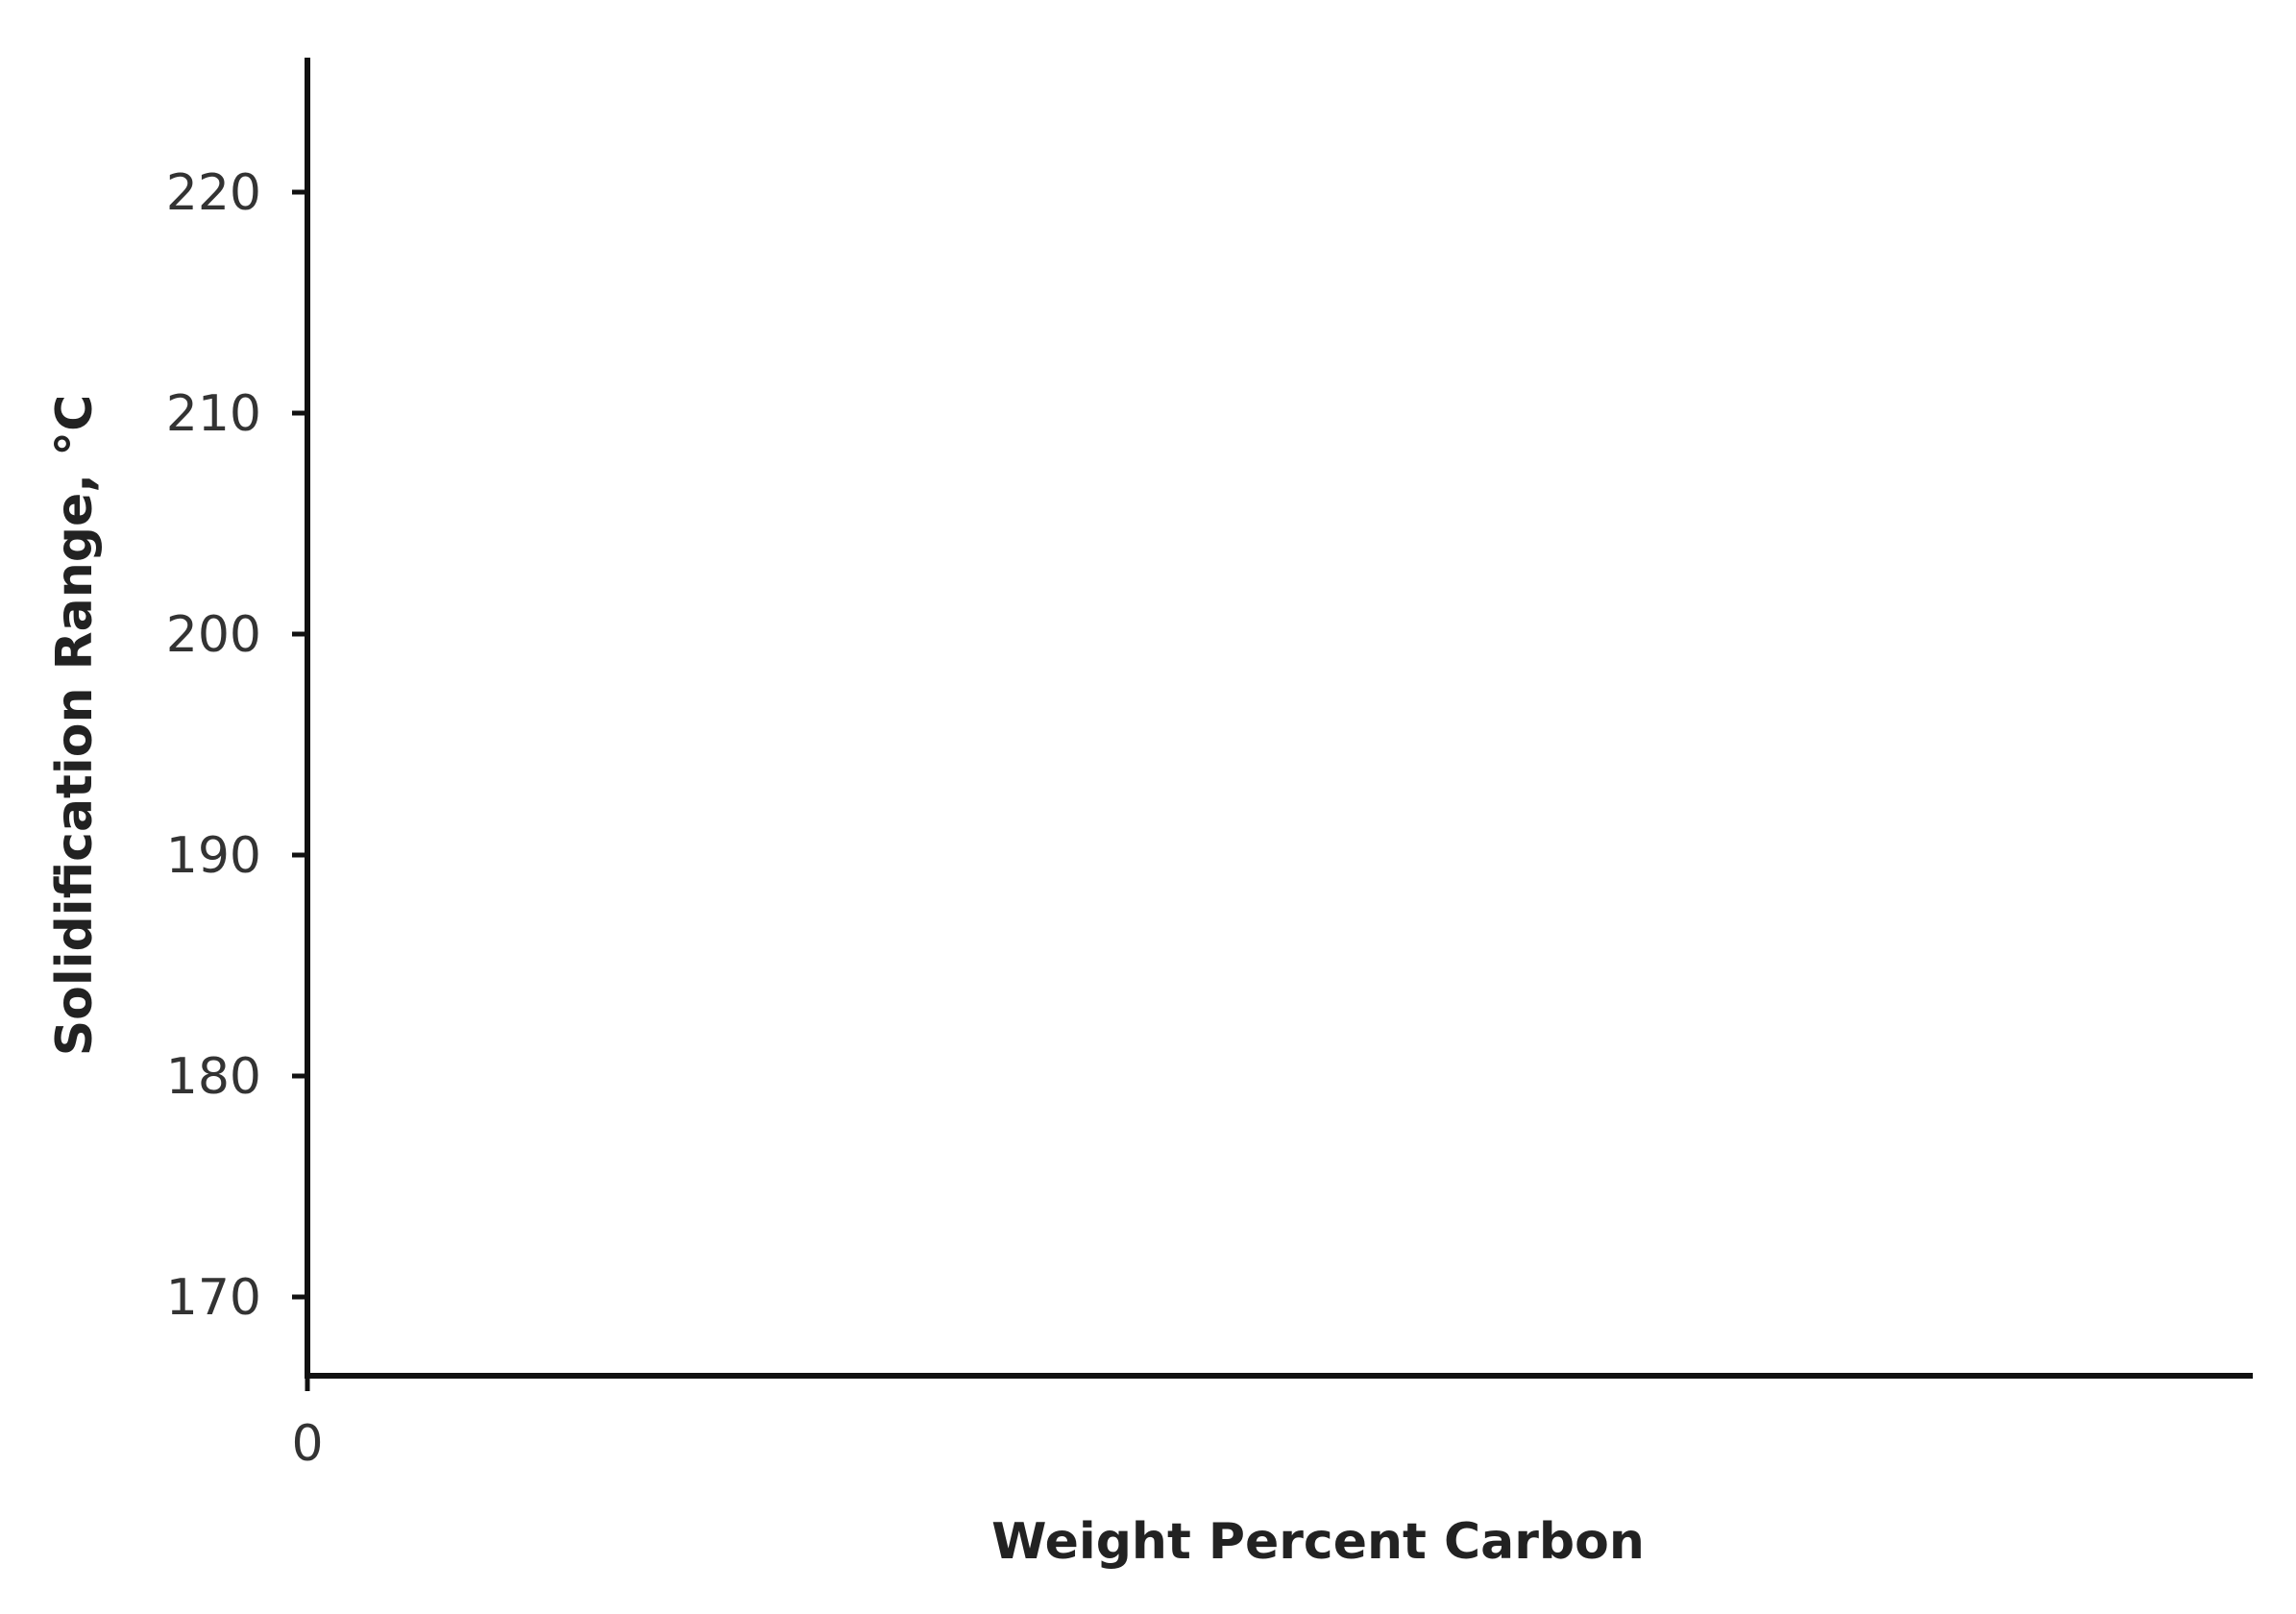 The width and height of the screenshot is (2296, 1614). What do you see at coordinates (75, 726) in the screenshot?
I see `y-axis-title: Solidification Range, °C` at bounding box center [75, 726].